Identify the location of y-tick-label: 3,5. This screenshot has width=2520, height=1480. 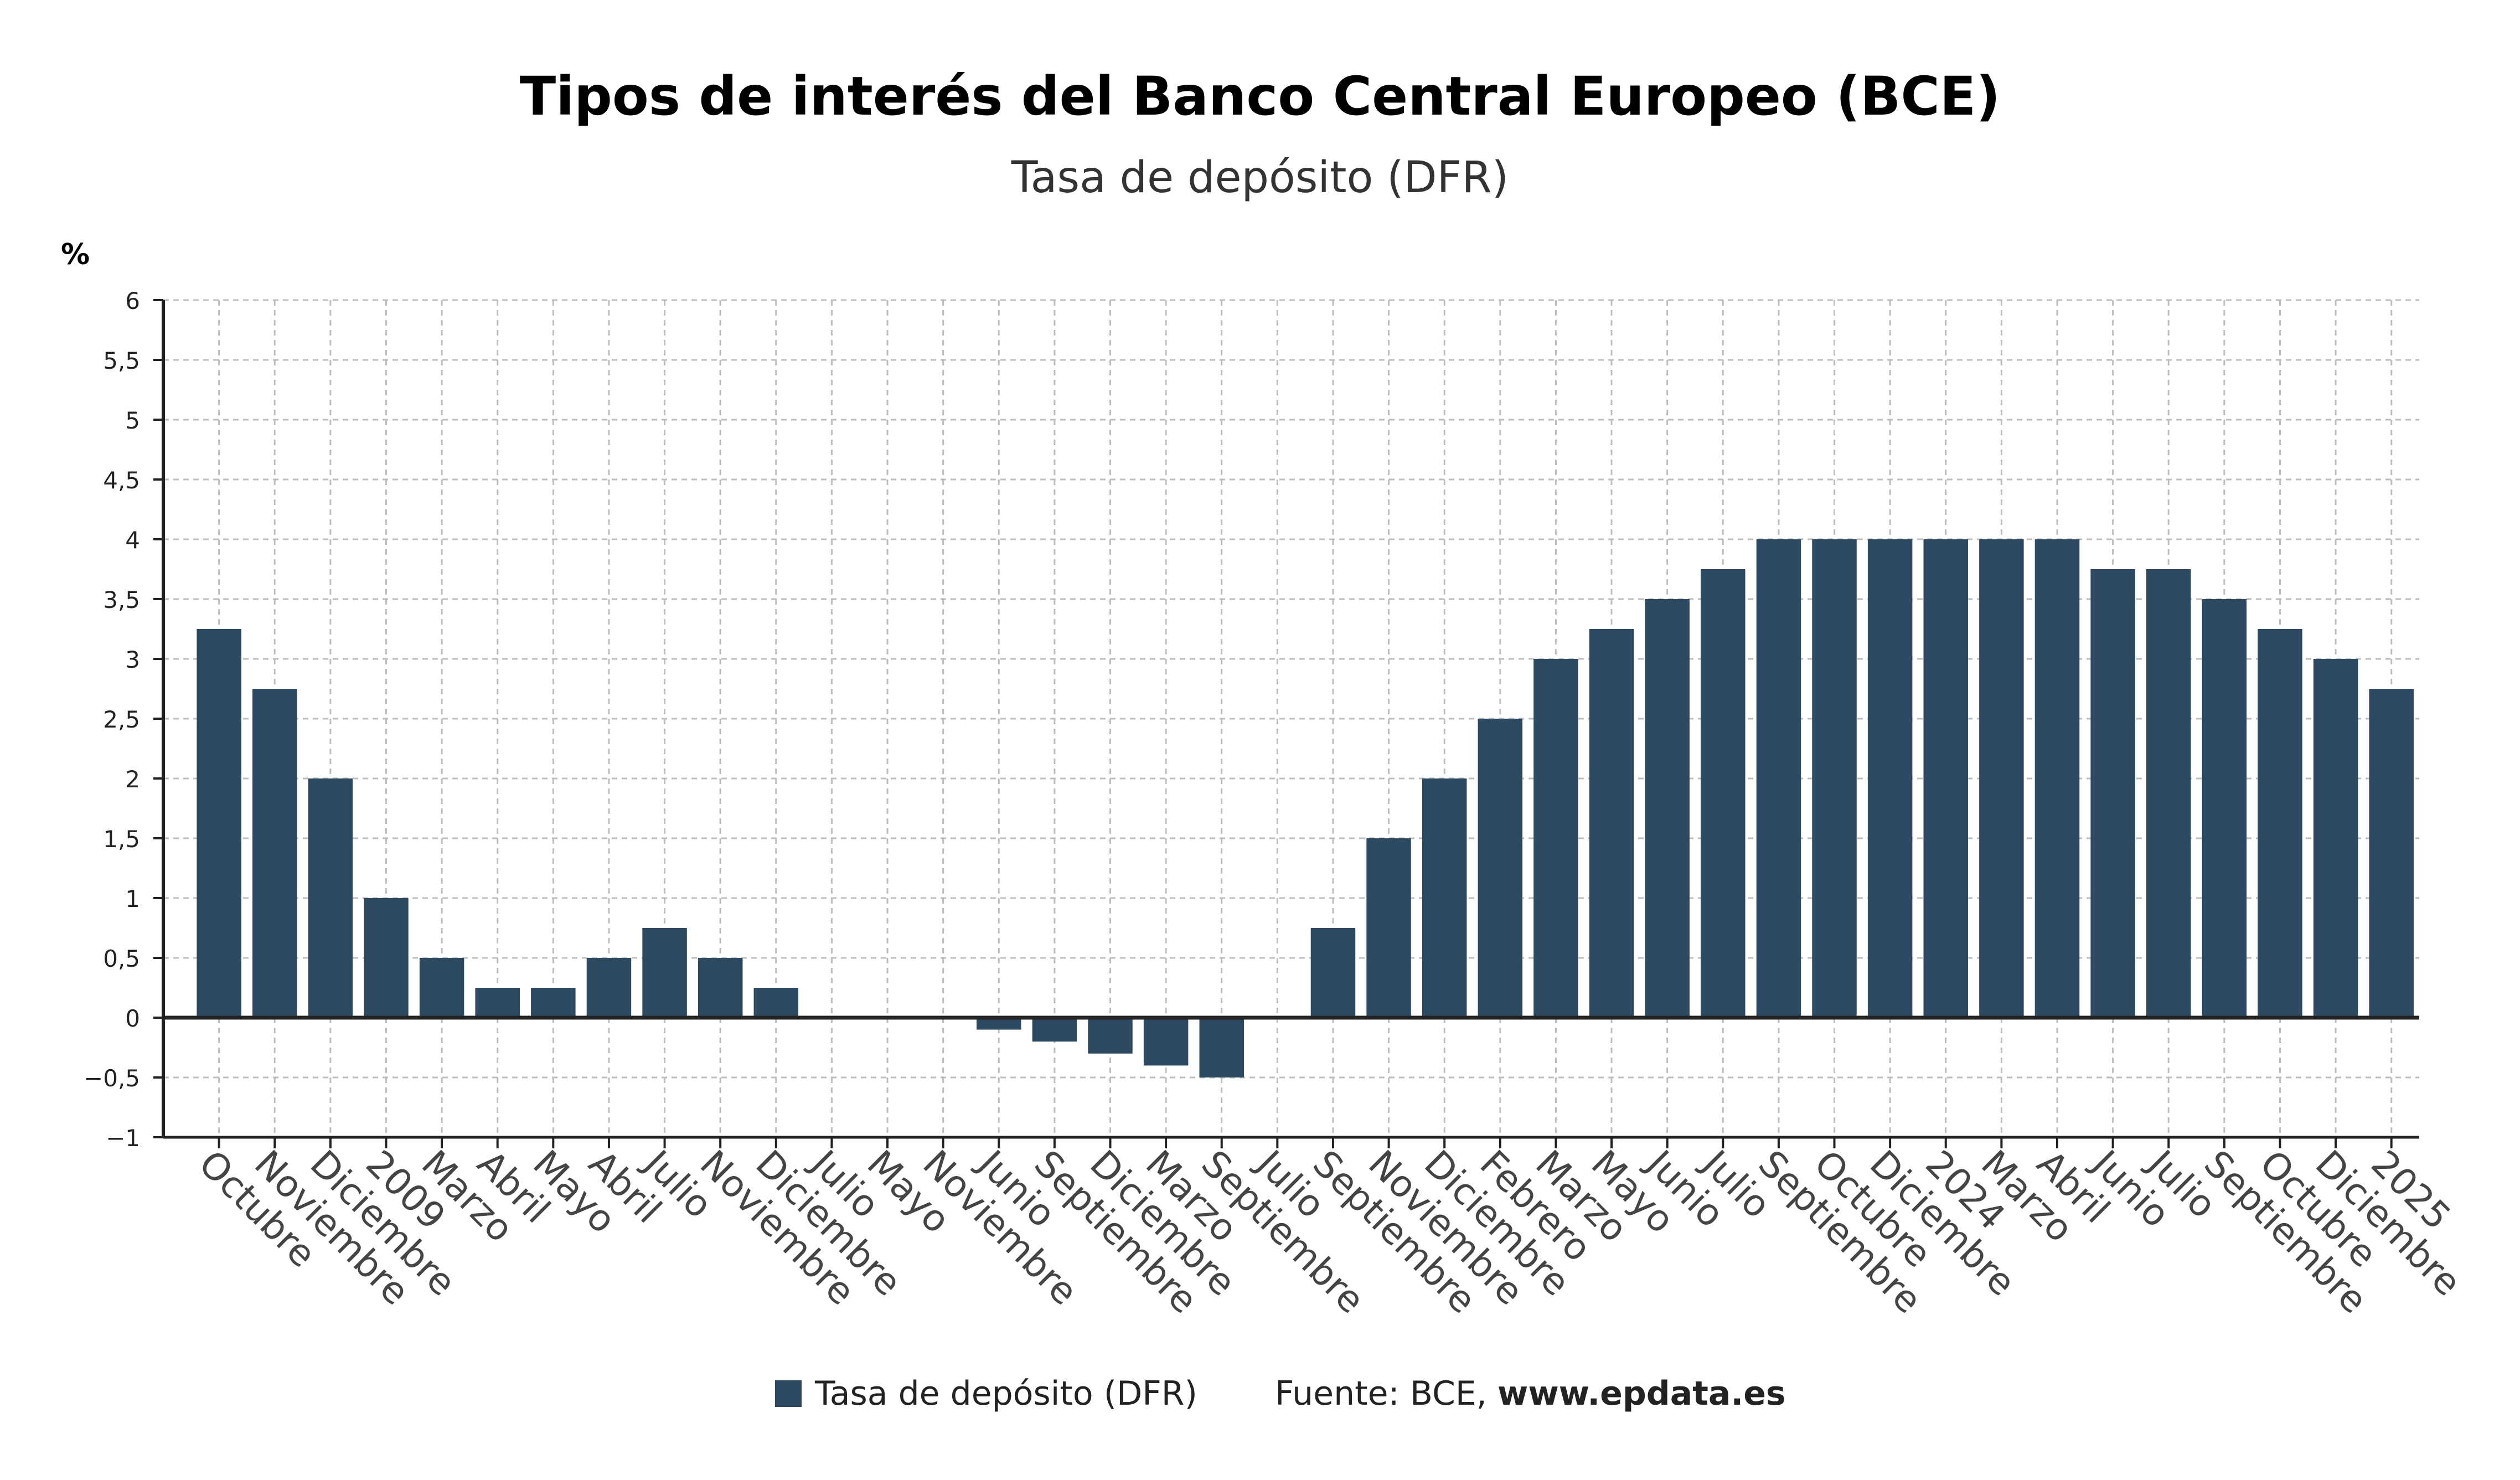
(121, 600).